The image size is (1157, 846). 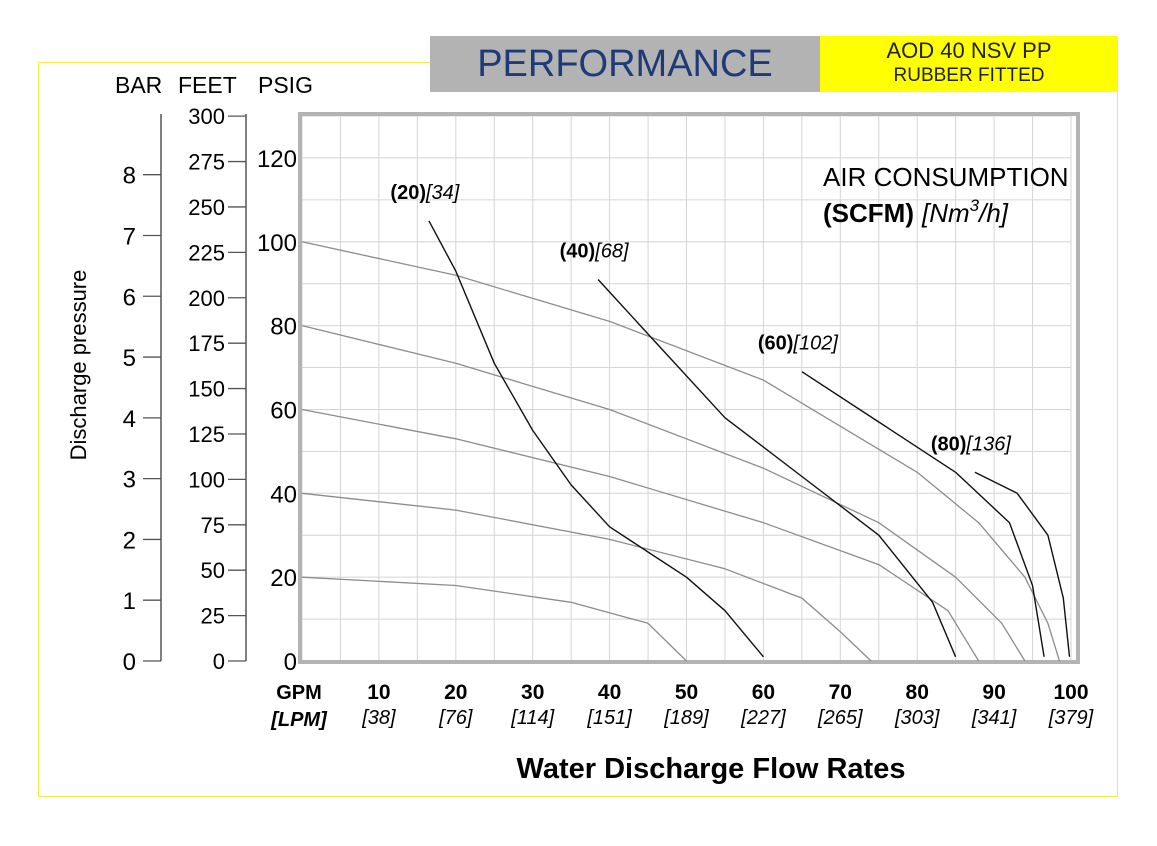 I want to click on feet-ticks: 0 25 50 75 100 125 150 175 200 225 250 275 300, so click(x=217, y=389).